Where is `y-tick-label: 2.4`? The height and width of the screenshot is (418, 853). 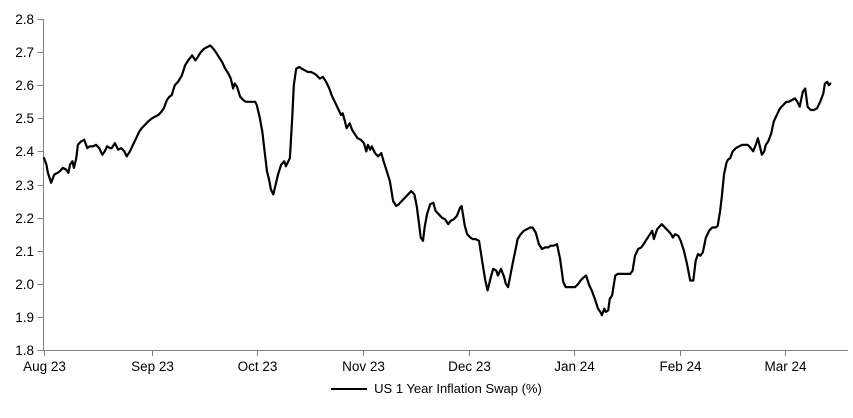 y-tick-label: 2.4 is located at coordinates (24, 151).